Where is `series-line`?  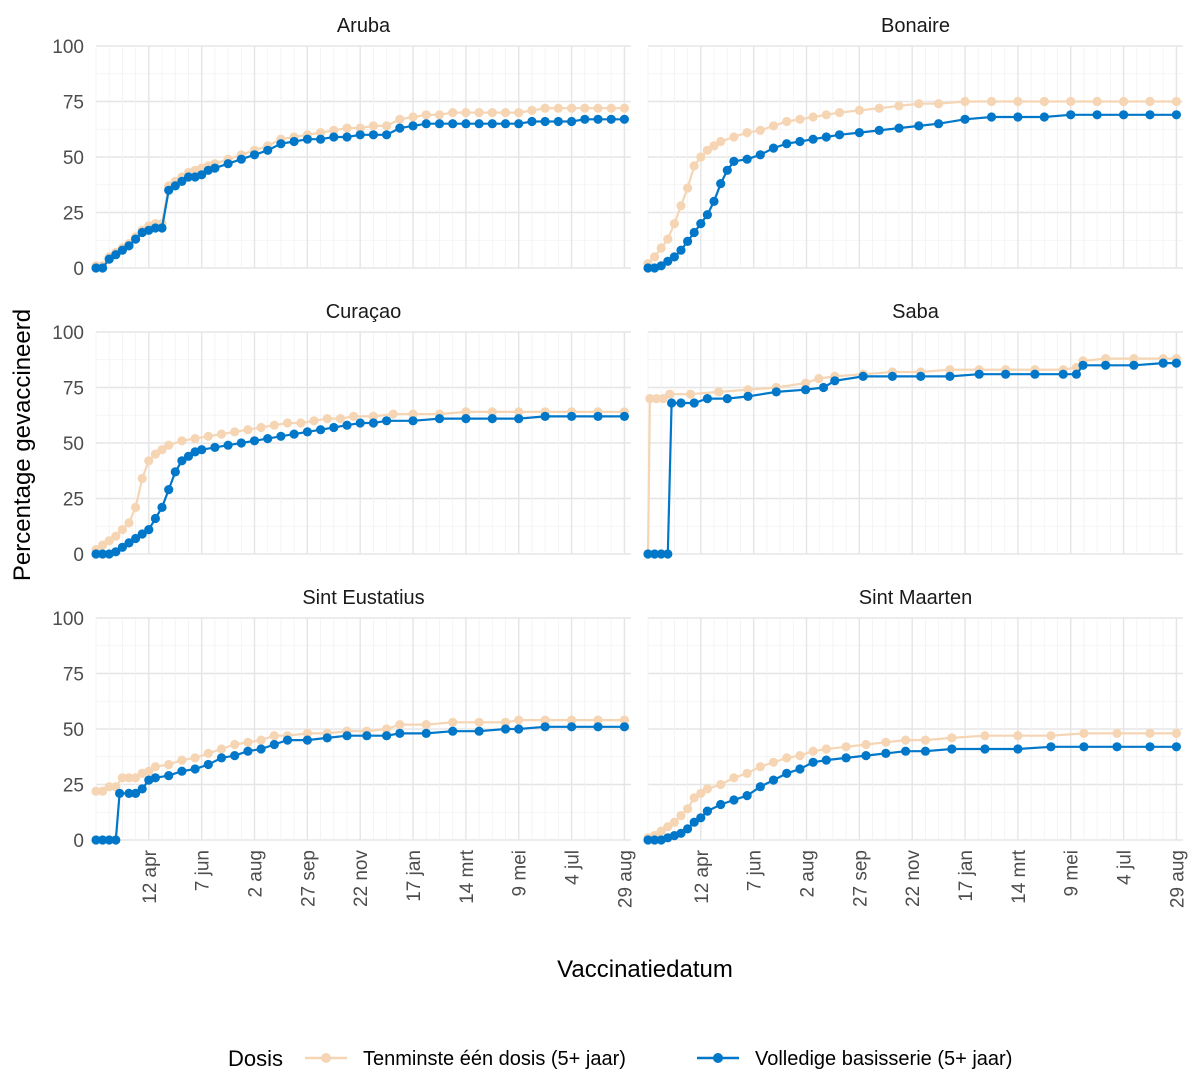 series-line is located at coordinates (912, 459).